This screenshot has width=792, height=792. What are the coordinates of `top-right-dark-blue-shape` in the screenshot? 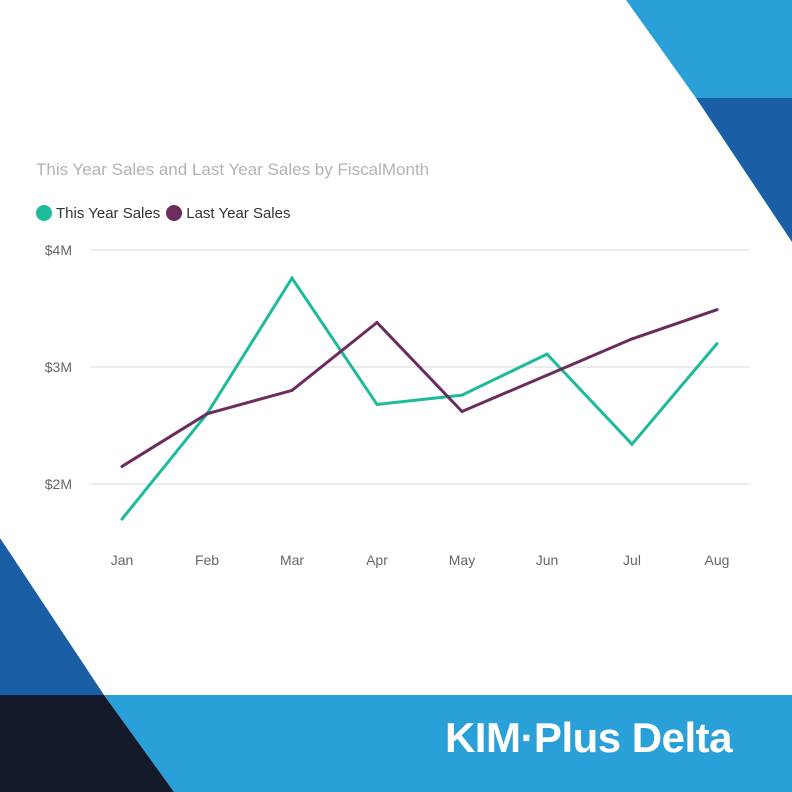 It's located at (744, 170).